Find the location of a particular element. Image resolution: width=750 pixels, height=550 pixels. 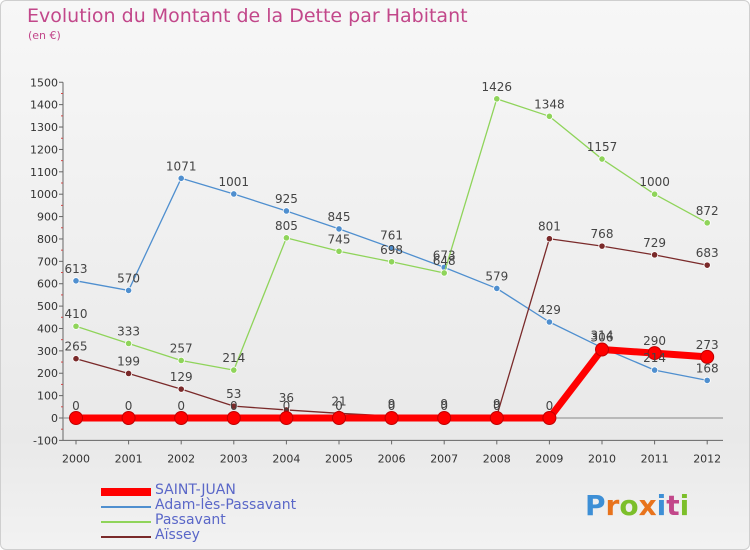

logo-letter: i is located at coordinates (661, 505).